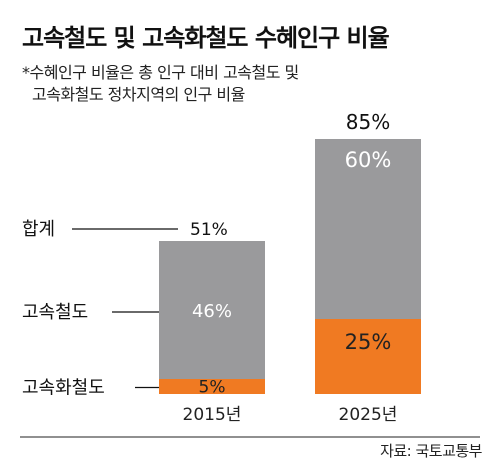 The width and height of the screenshot is (500, 472). Describe the element at coordinates (138, 94) in the screenshot. I see `subtitle-line-2: 고속화철도 정차지역의 인구 비율` at that location.